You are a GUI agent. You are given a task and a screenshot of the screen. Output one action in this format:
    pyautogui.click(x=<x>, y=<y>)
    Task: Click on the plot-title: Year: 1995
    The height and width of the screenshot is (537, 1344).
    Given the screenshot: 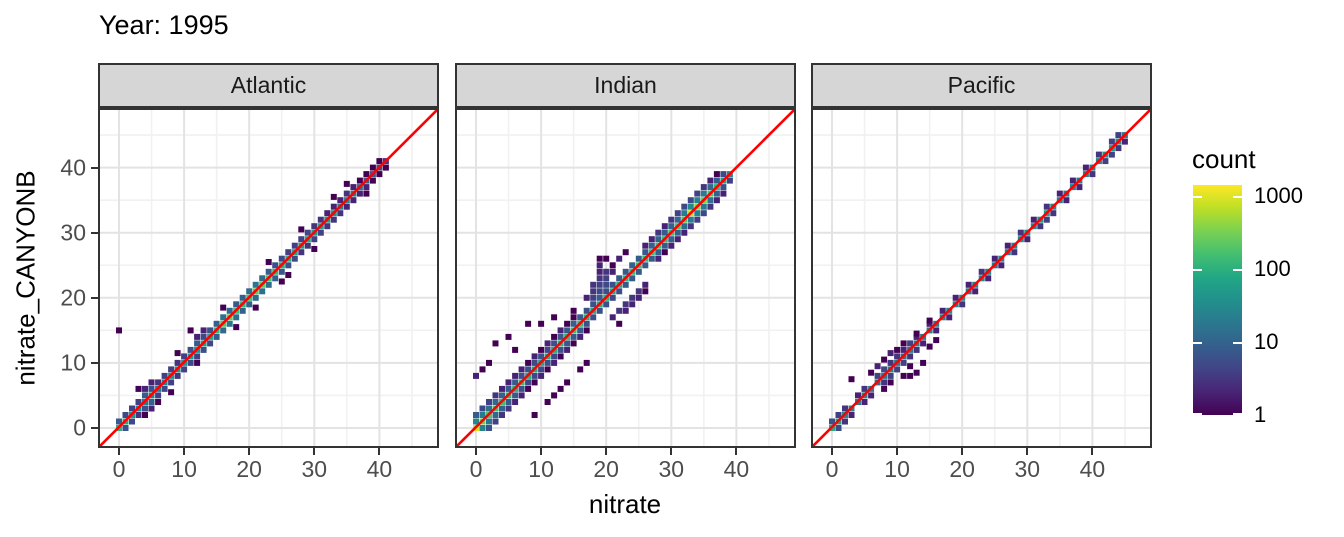 What is the action you would take?
    pyautogui.click(x=164, y=25)
    